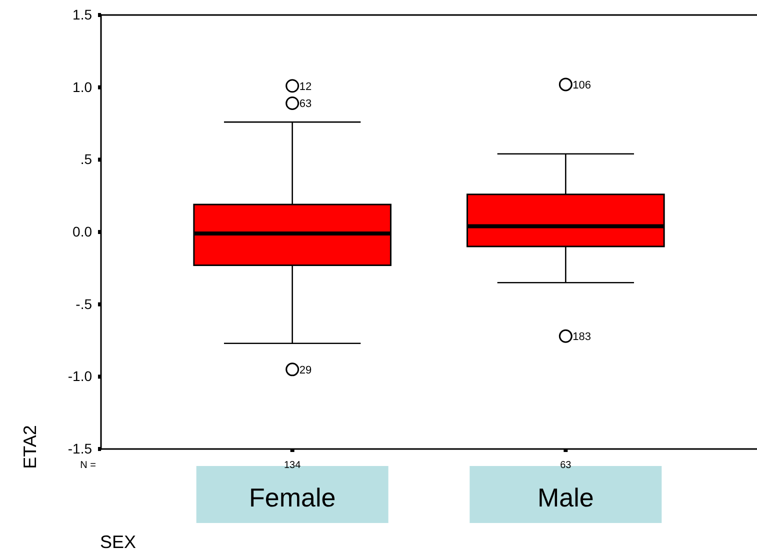 The image size is (757, 551). I want to click on y-tick-label: 0.0, so click(82, 231).